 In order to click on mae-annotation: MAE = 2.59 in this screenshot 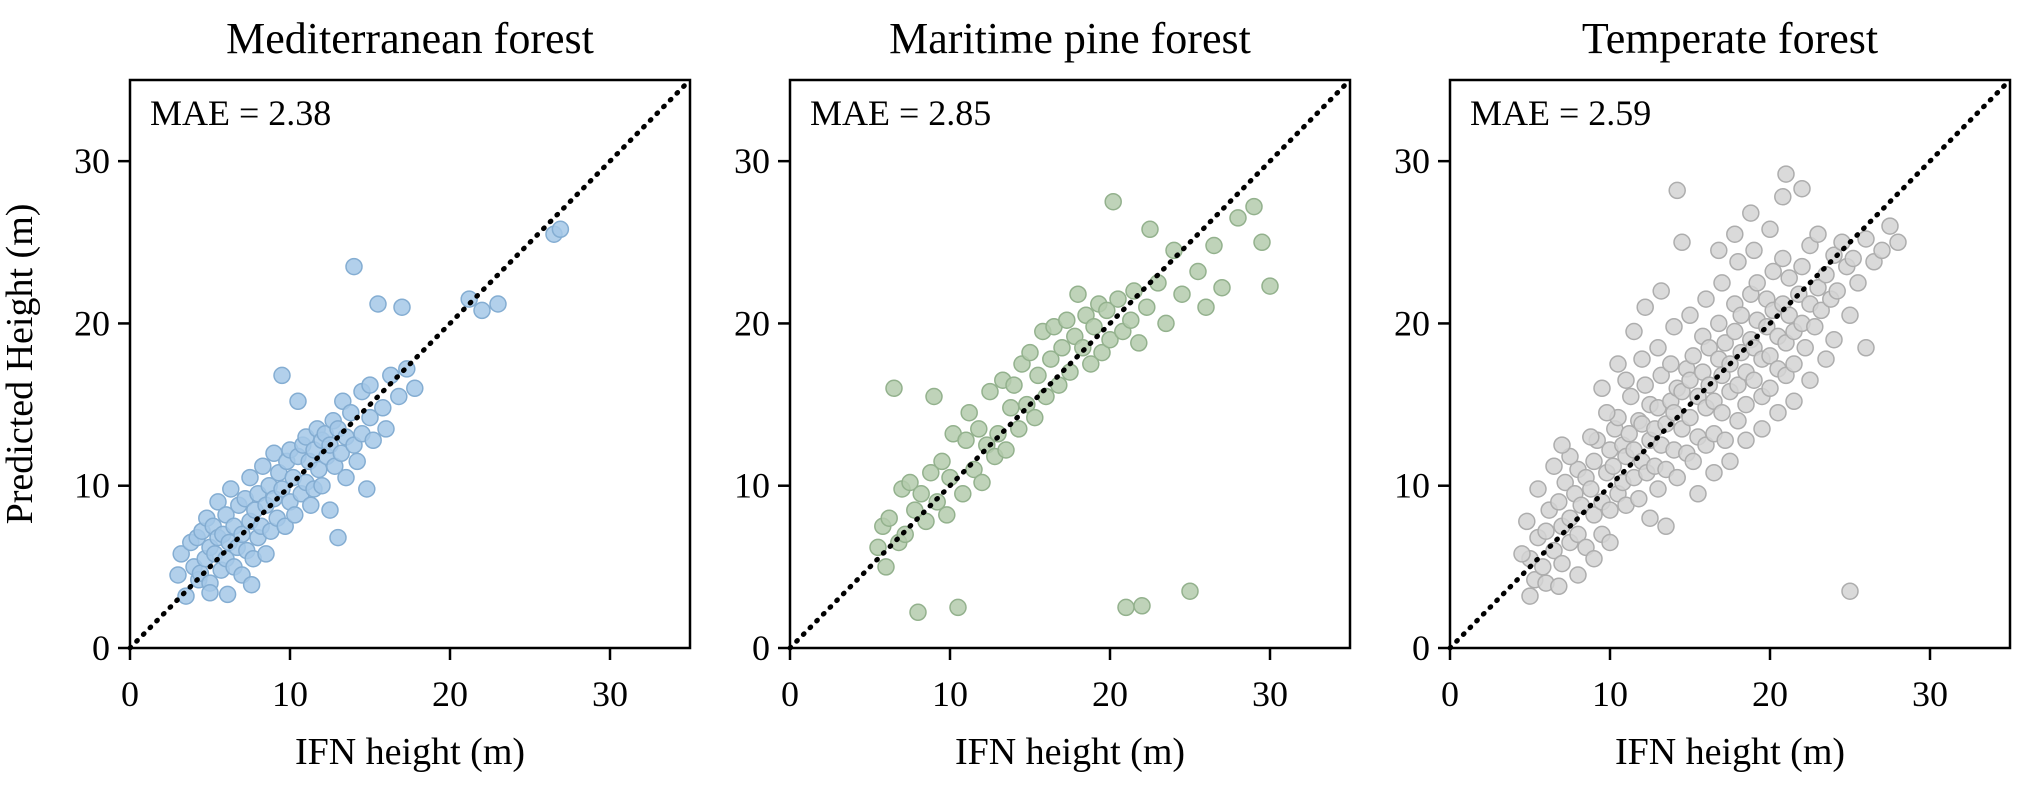, I will do `click(1561, 113)`.